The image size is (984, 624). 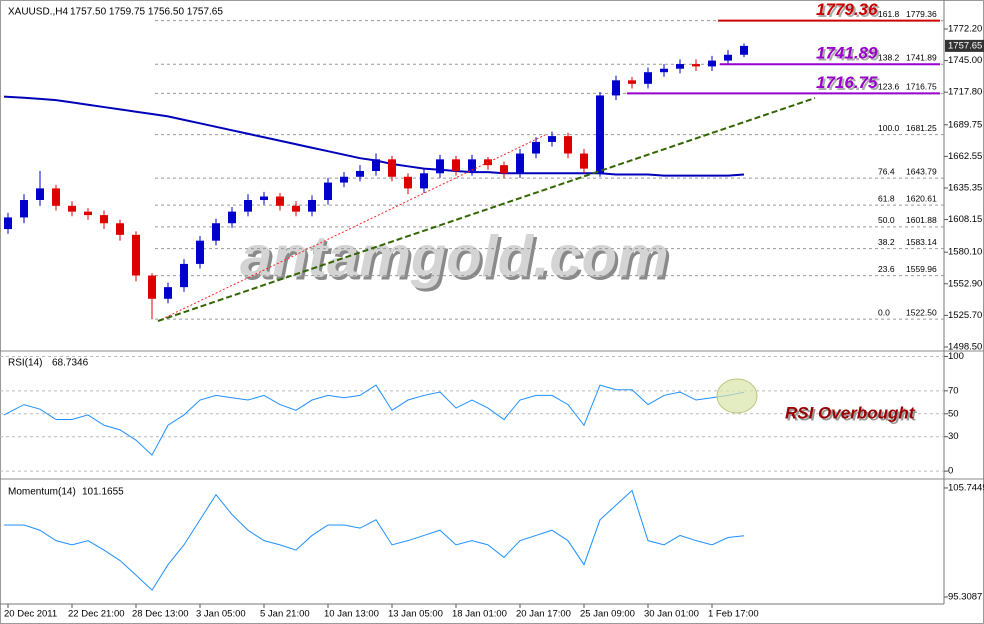 I want to click on fib-level: 138.2, so click(x=889, y=57).